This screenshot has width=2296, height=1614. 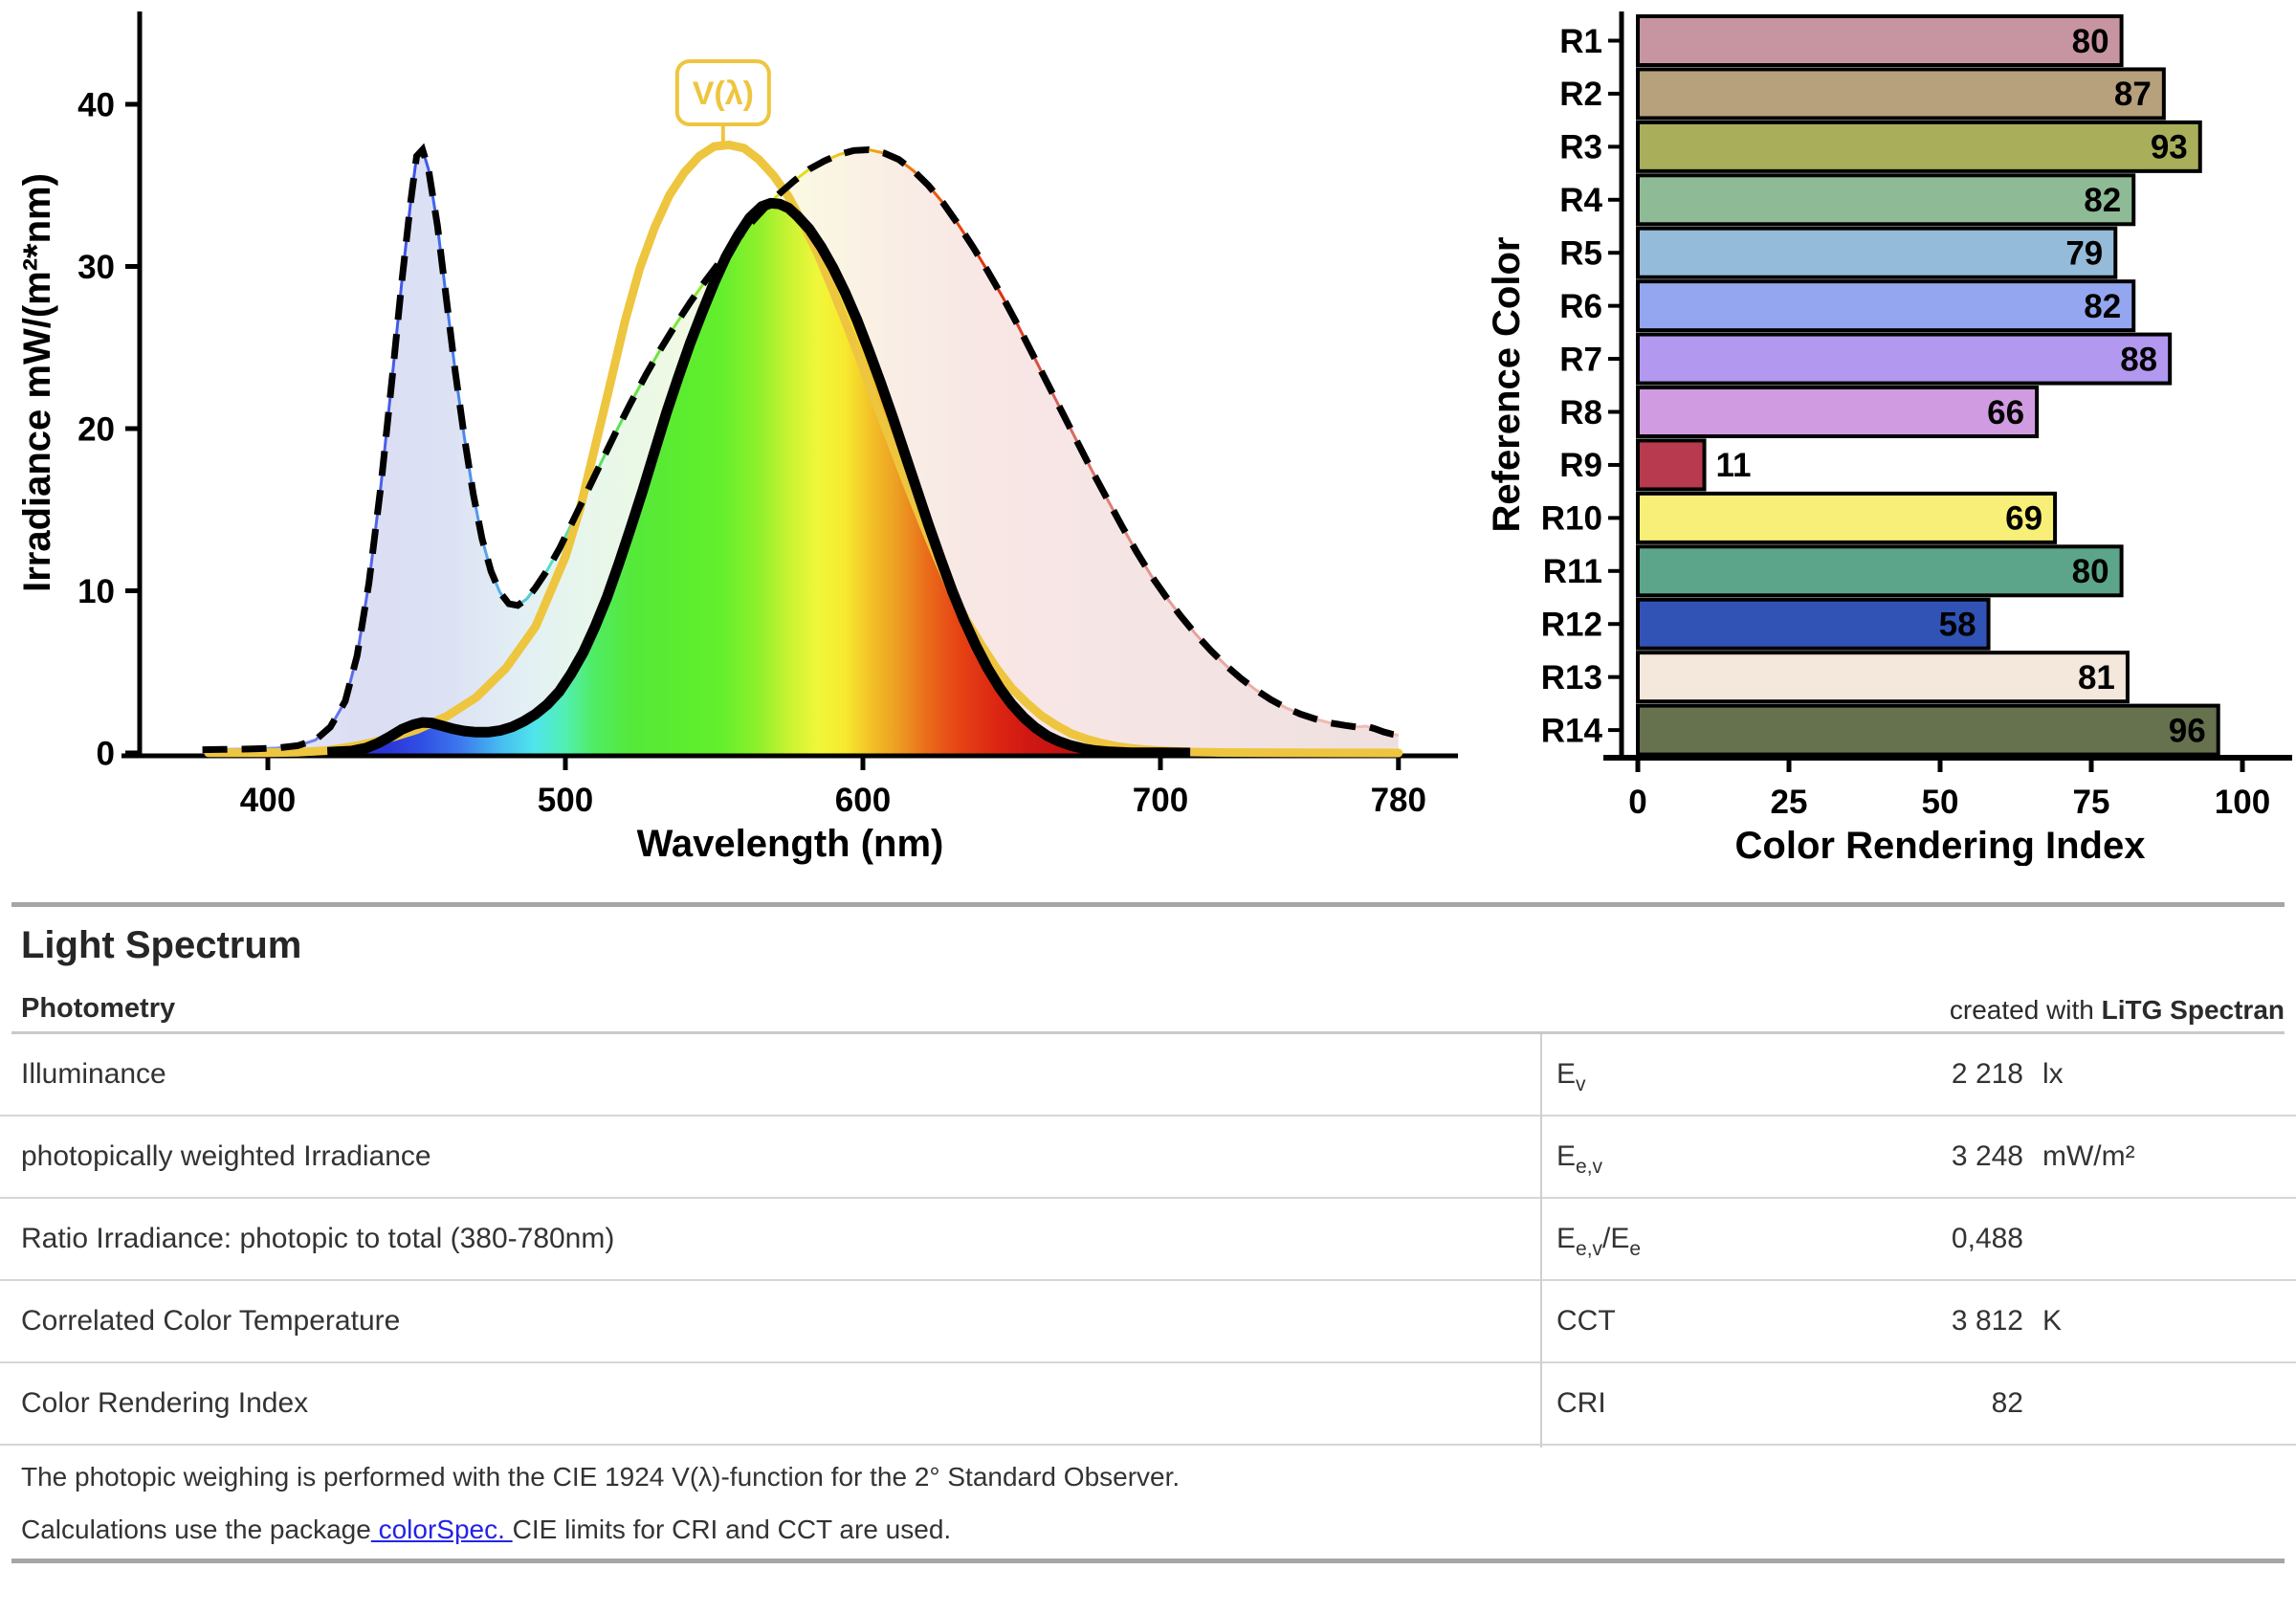 I want to click on row-symbol: CRI, so click(x=1581, y=1403).